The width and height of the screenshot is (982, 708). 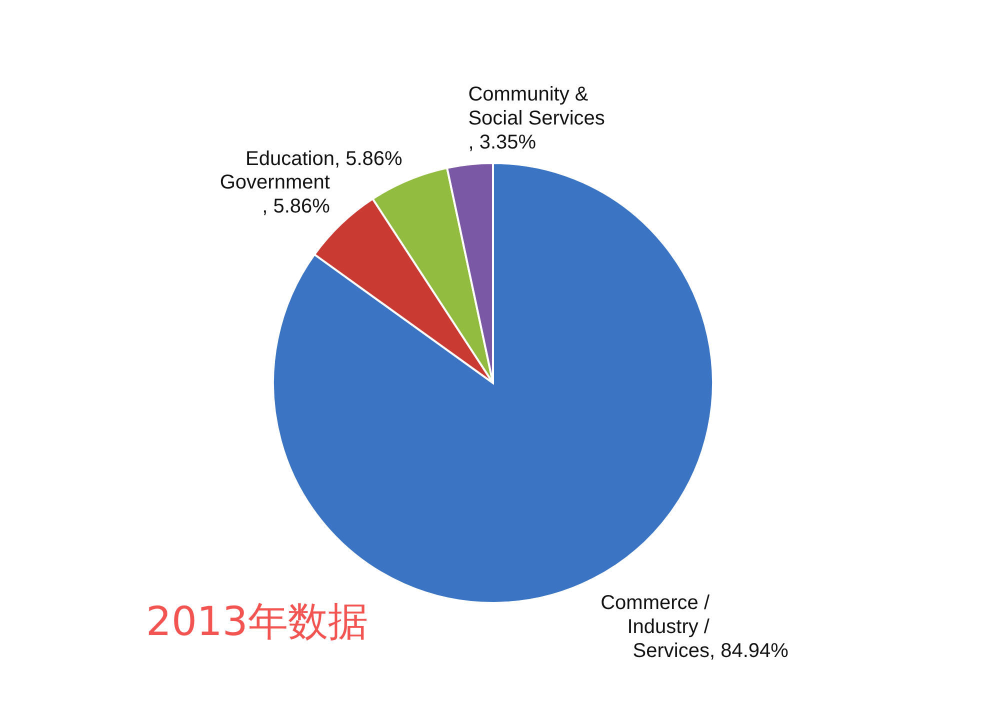 I want to click on slice-label: Education, so click(x=289, y=159).